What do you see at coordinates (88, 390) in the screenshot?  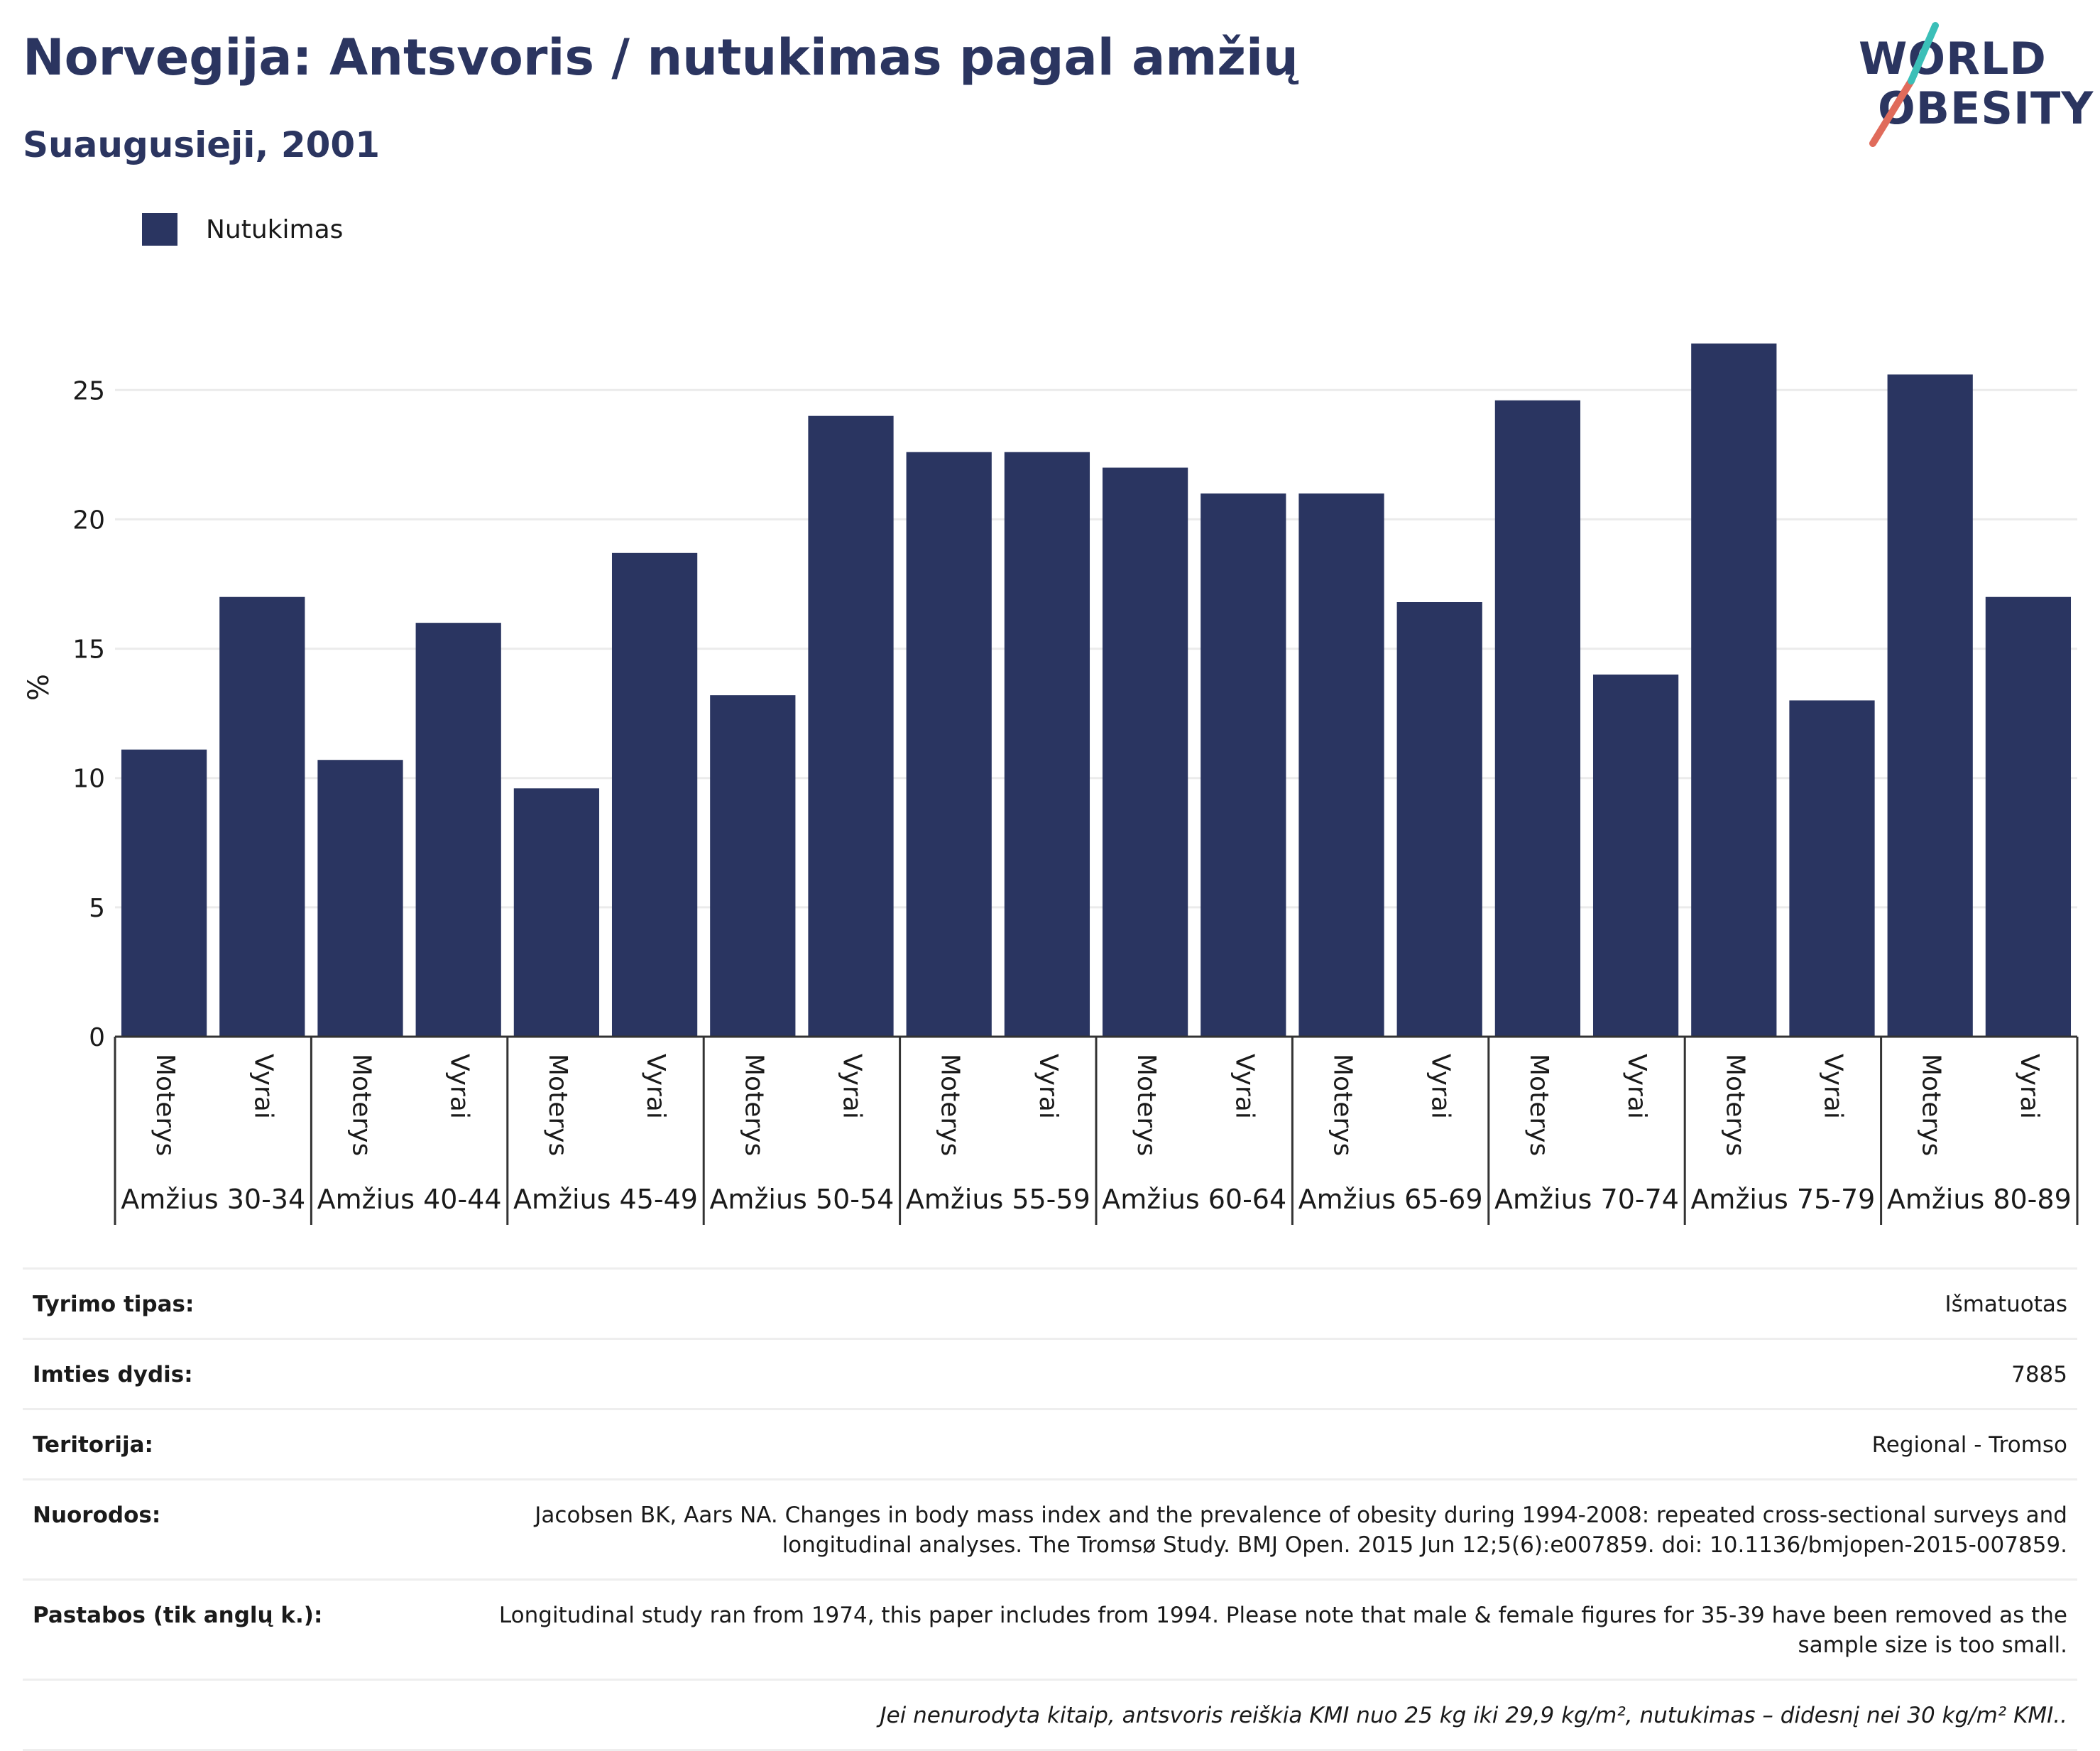 I see `y-tick-label: 25` at bounding box center [88, 390].